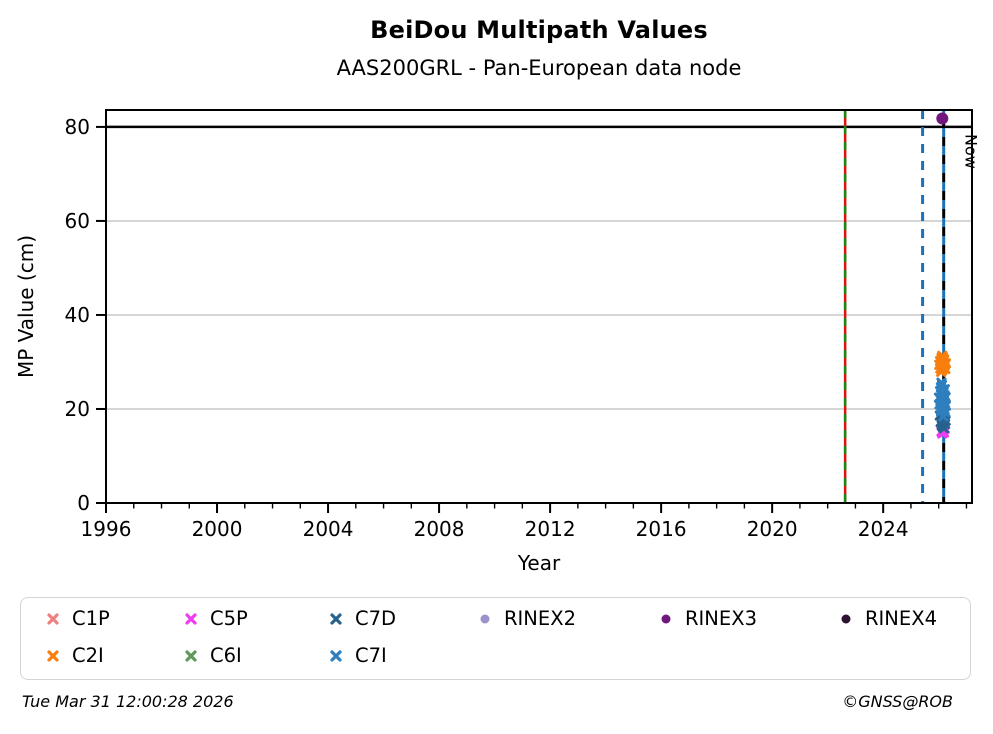 This screenshot has height=734, width=993. I want to click on legend-item-C5P: C5P, so click(216, 619).